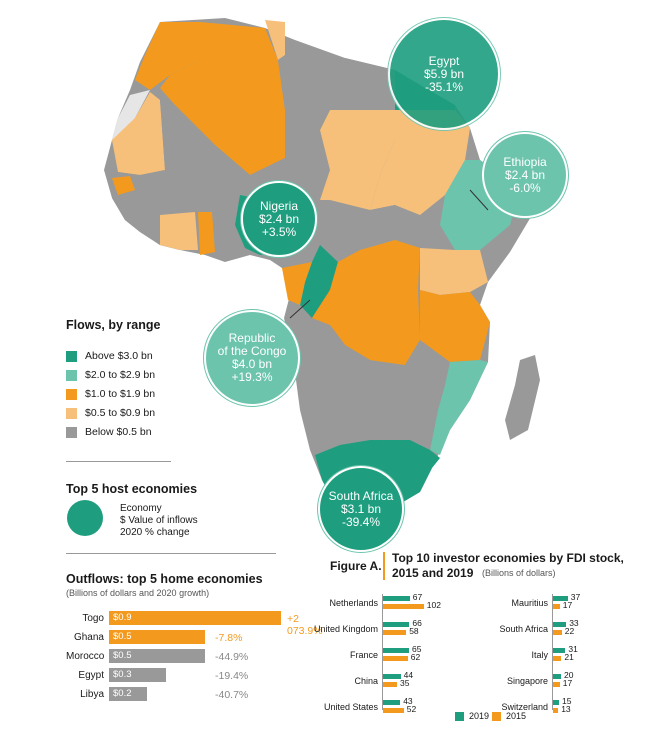 The height and width of the screenshot is (734, 651). Describe the element at coordinates (319, 281) in the screenshot. I see `region-congo-rep` at that location.